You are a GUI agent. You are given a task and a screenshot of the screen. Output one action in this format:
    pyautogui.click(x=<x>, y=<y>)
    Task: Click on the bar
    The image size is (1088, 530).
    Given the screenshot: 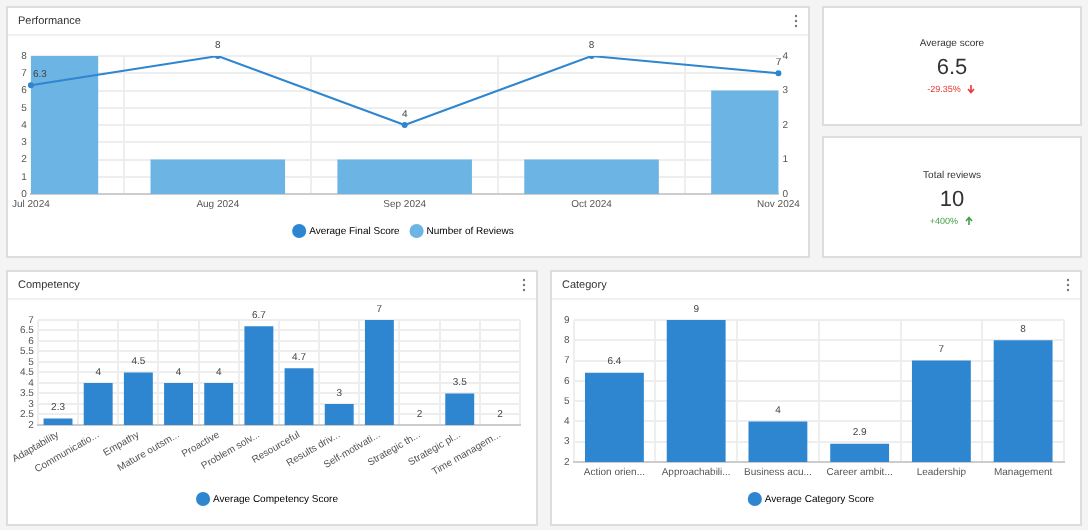 What is the action you would take?
    pyautogui.click(x=404, y=176)
    